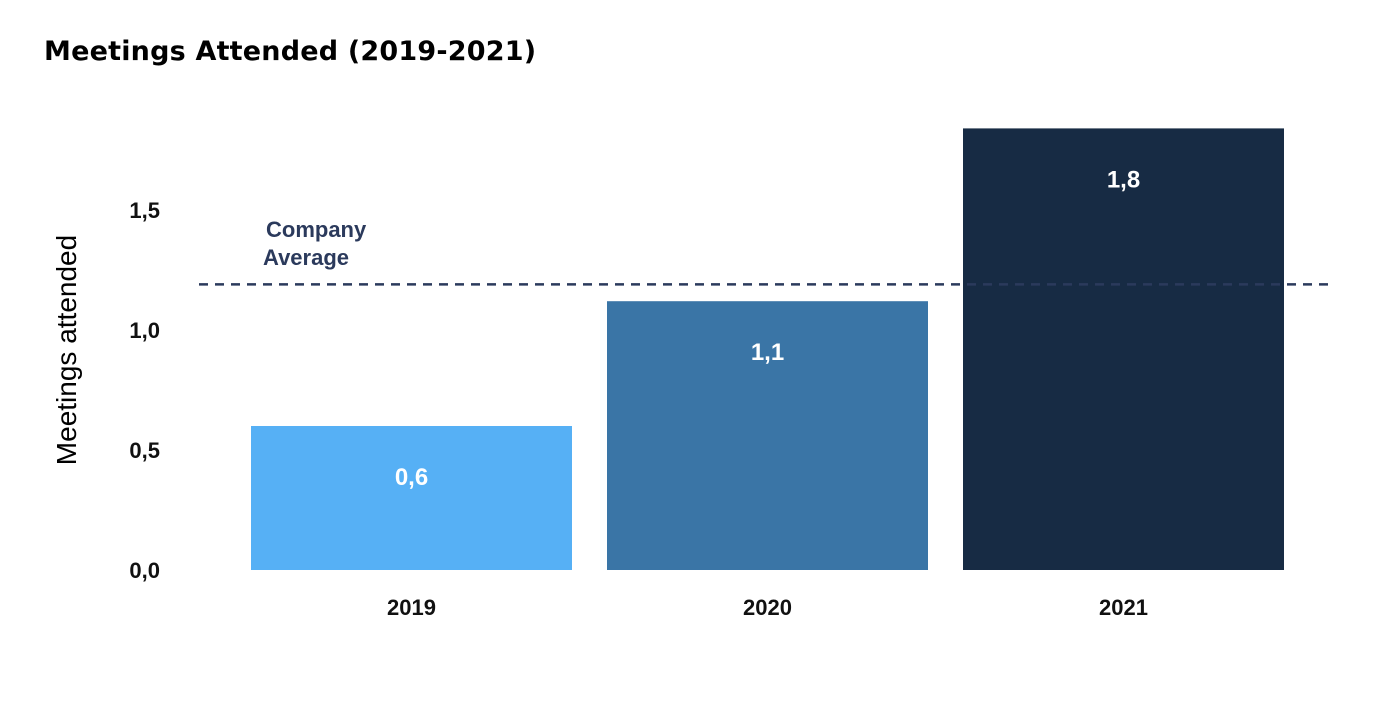 This screenshot has height=711, width=1384. Describe the element at coordinates (411, 477) in the screenshot. I see `bar-value-label: 0,6` at that location.